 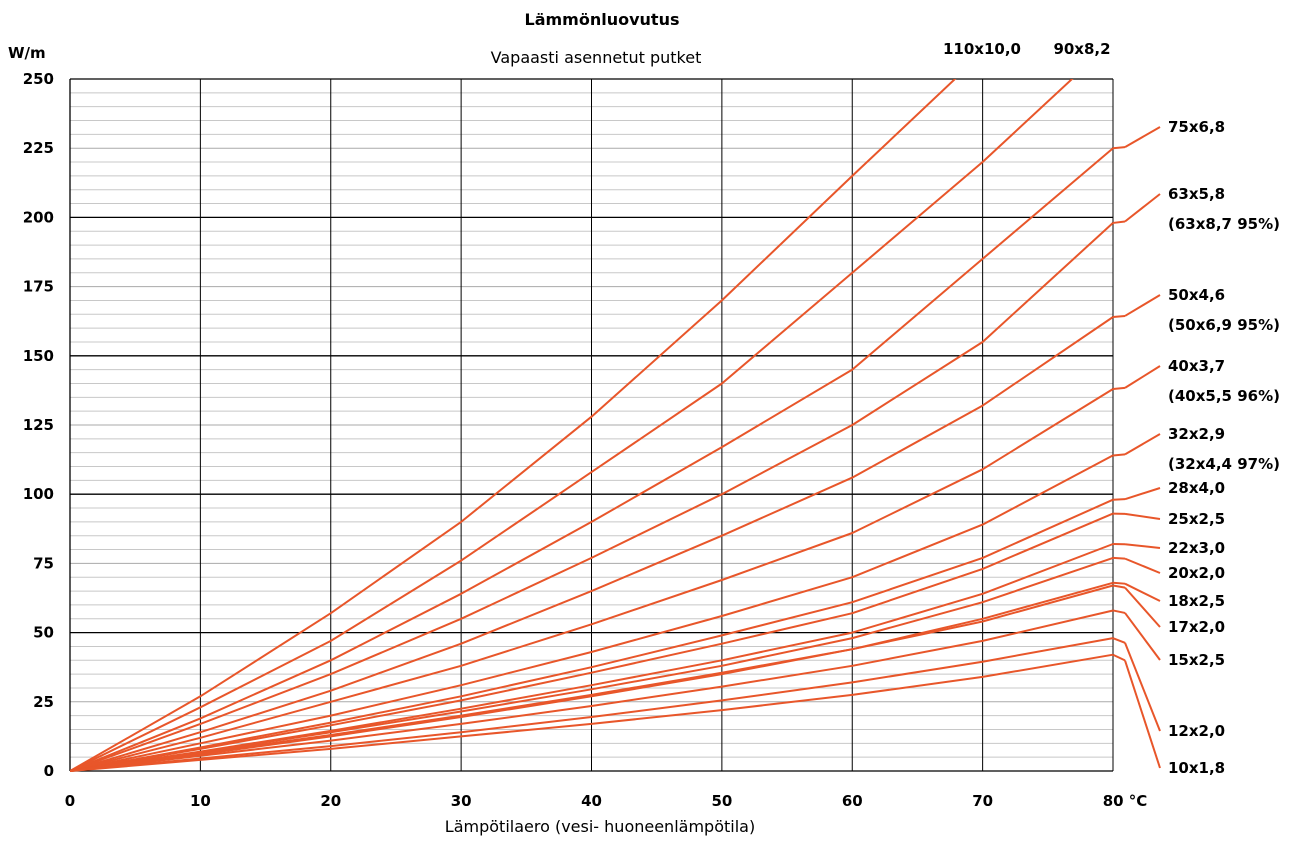 What do you see at coordinates (1196, 519) in the screenshot?
I see `series-label: 25x2,5` at bounding box center [1196, 519].